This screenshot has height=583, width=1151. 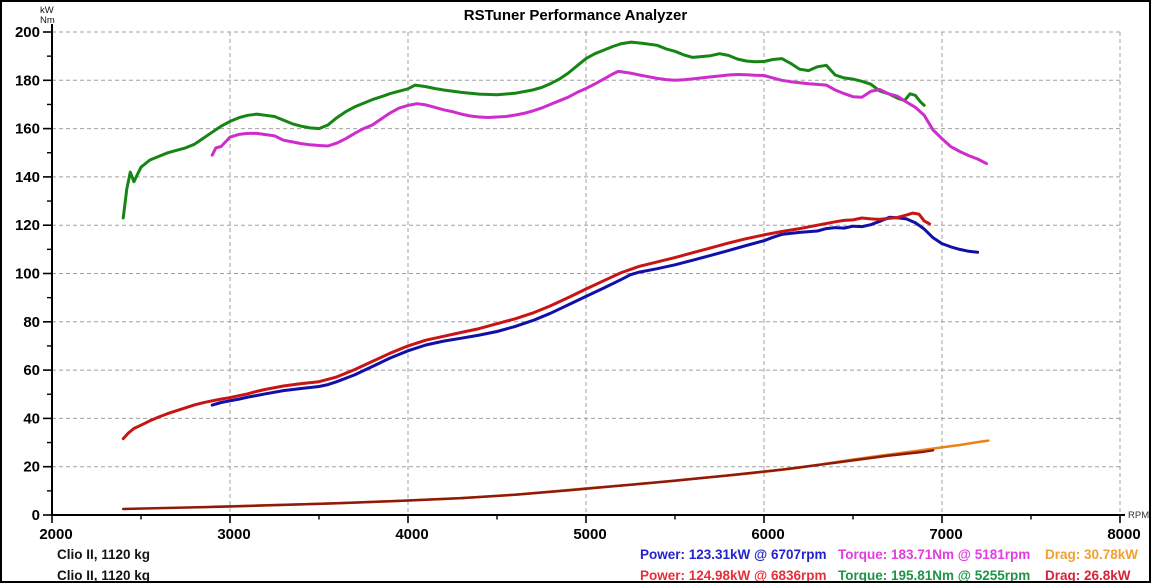 What do you see at coordinates (599, 117) in the screenshot?
I see `curve-torque-run1` at bounding box center [599, 117].